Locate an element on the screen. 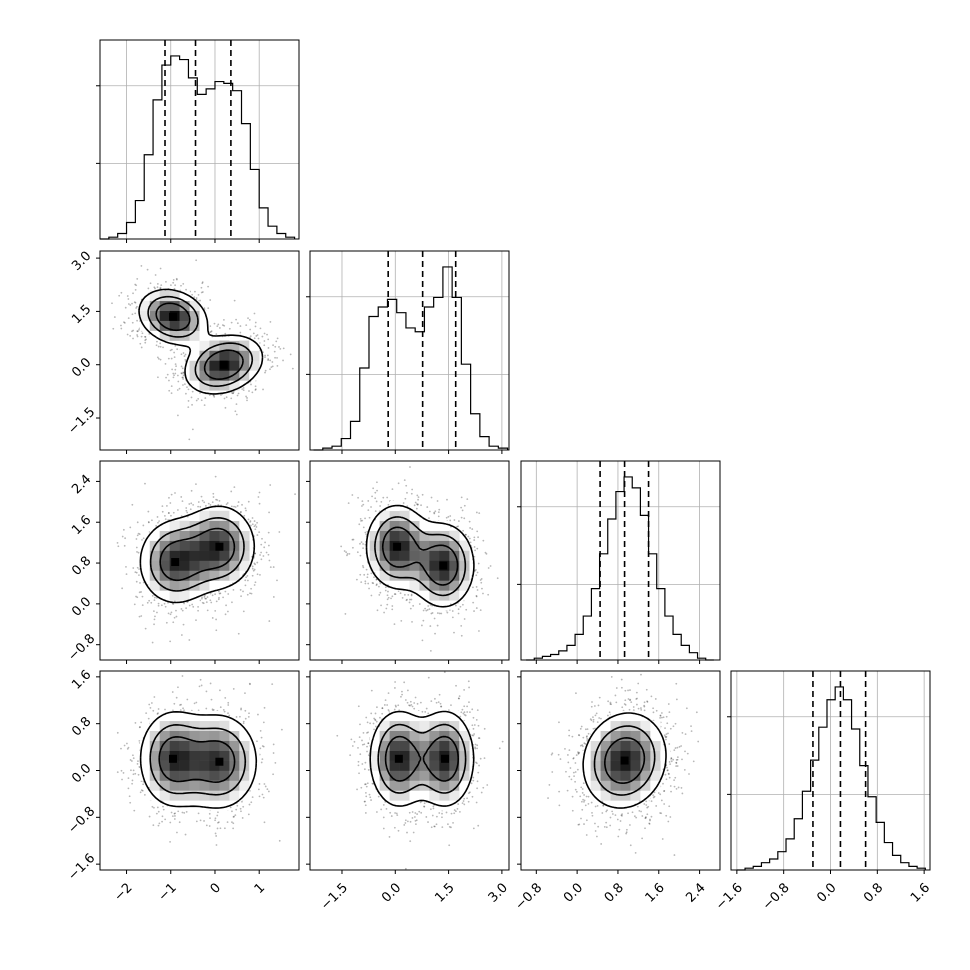 This screenshot has height=970, width=970. x-tick-label-3-2: 0.0 is located at coordinates (826, 892).